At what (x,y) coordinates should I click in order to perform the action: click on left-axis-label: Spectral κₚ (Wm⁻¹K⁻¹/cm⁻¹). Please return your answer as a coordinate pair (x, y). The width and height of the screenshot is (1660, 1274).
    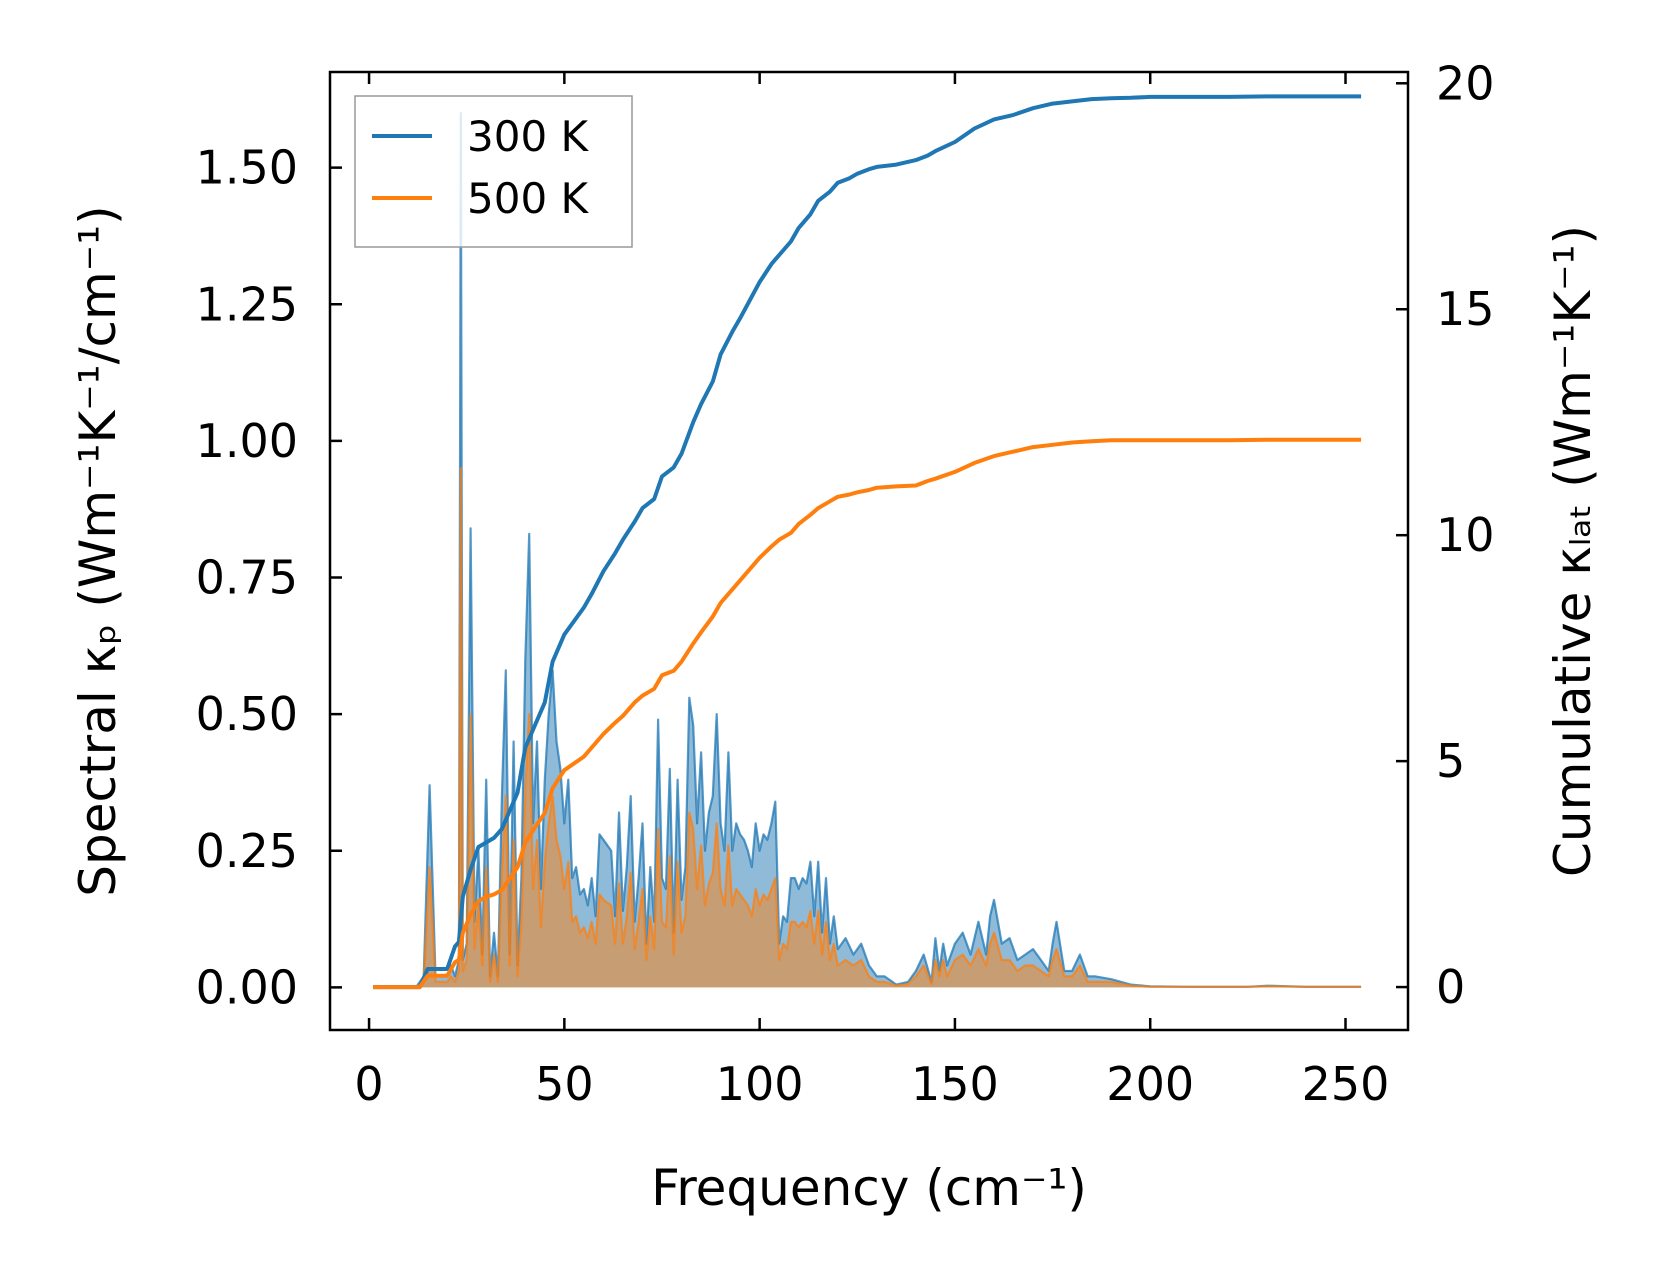
    Looking at the image, I should click on (98, 550).